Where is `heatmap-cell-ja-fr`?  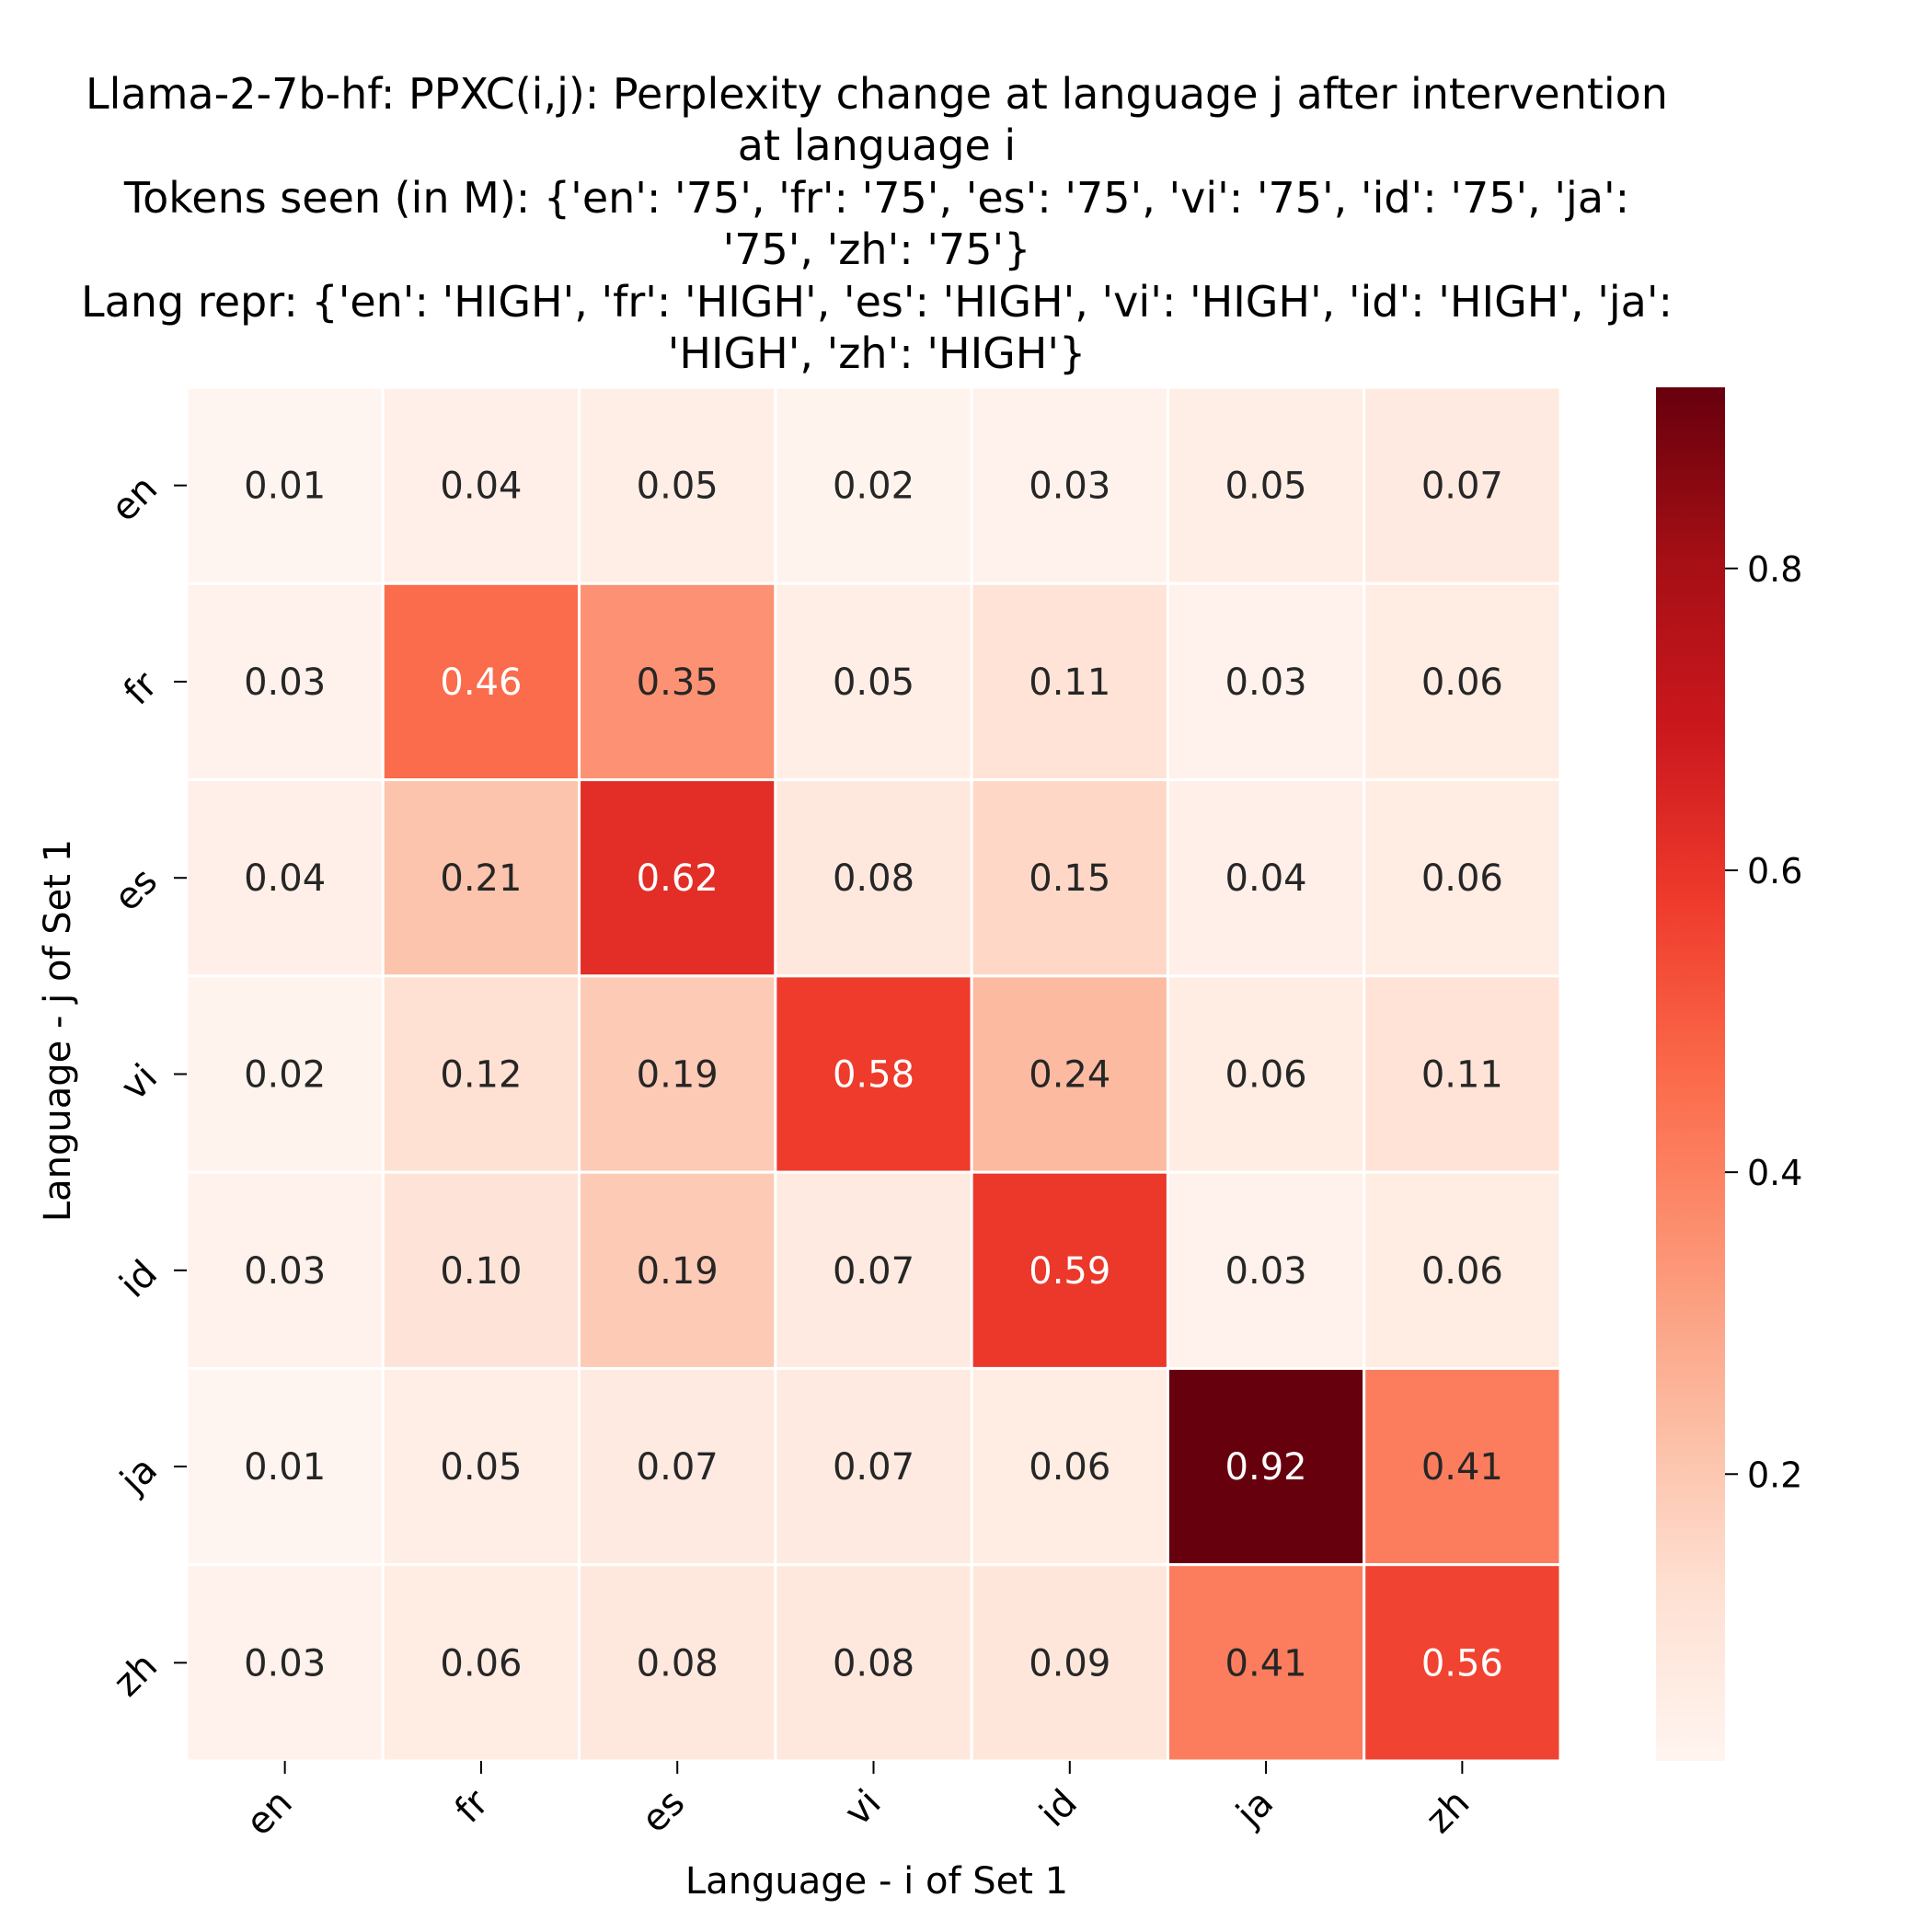
heatmap-cell-ja-fr is located at coordinates (481, 1466).